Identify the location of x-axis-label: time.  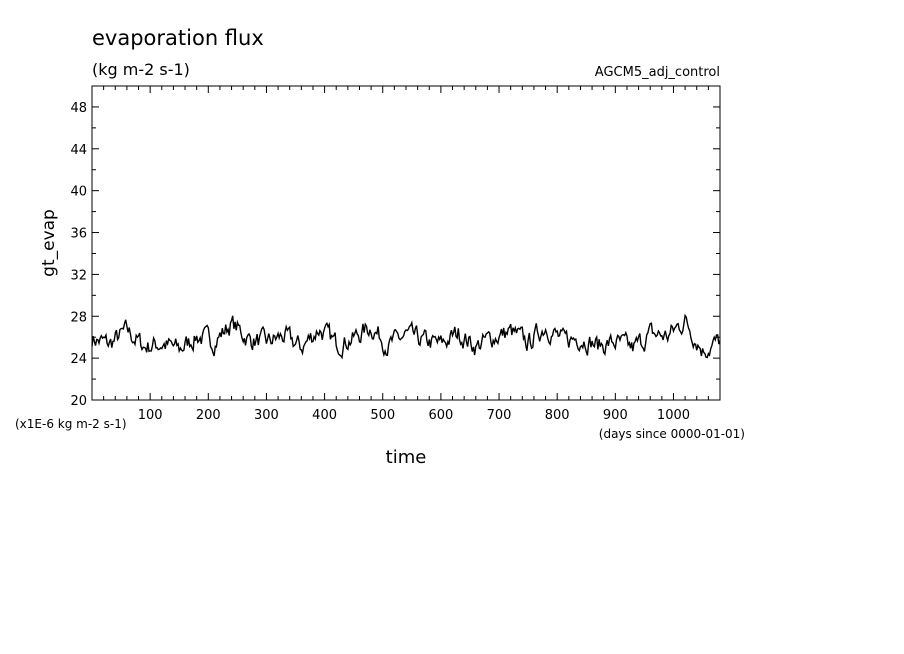
(406, 457).